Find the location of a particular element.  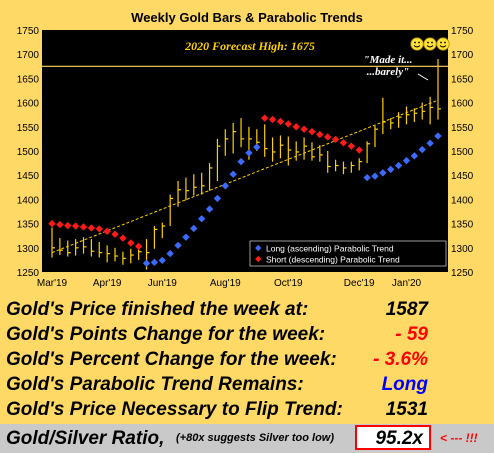

stat-value-trend: Long is located at coordinates (404, 384).